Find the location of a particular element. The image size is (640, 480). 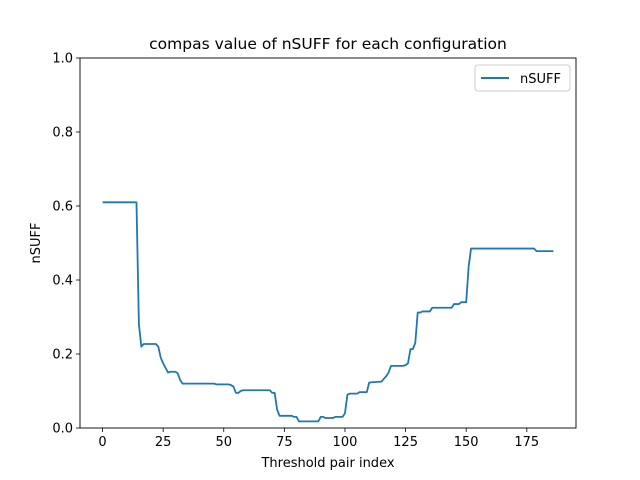

y-tick-label: 0.4 is located at coordinates (62, 281).